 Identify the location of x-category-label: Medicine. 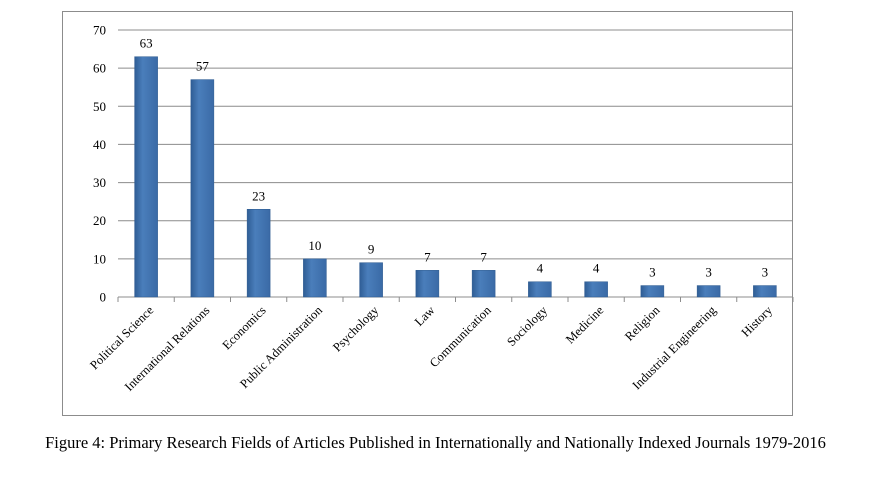
(585, 325).